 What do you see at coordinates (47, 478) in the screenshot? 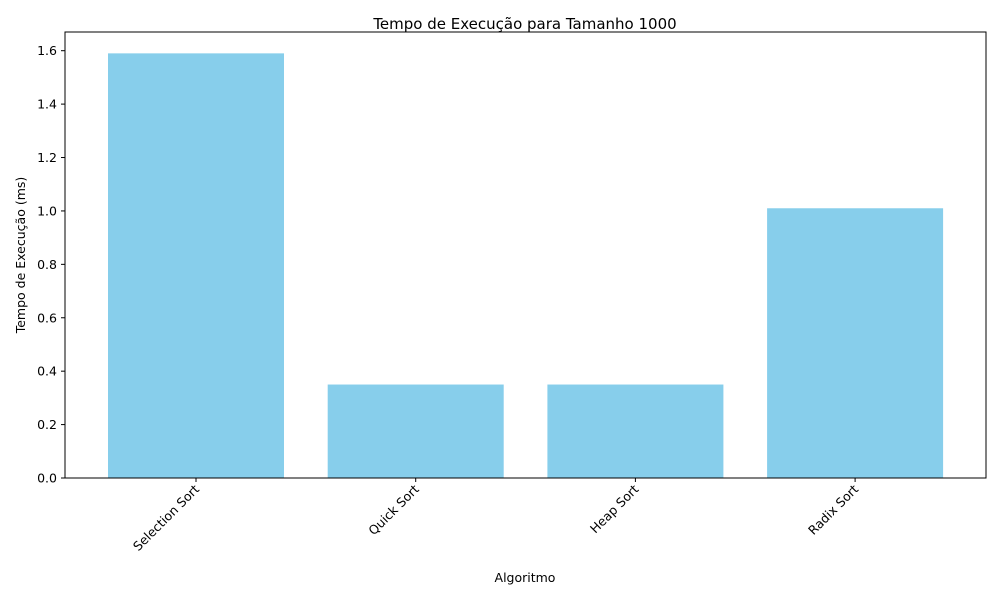
I see `y-tick-label: 0.0` at bounding box center [47, 478].